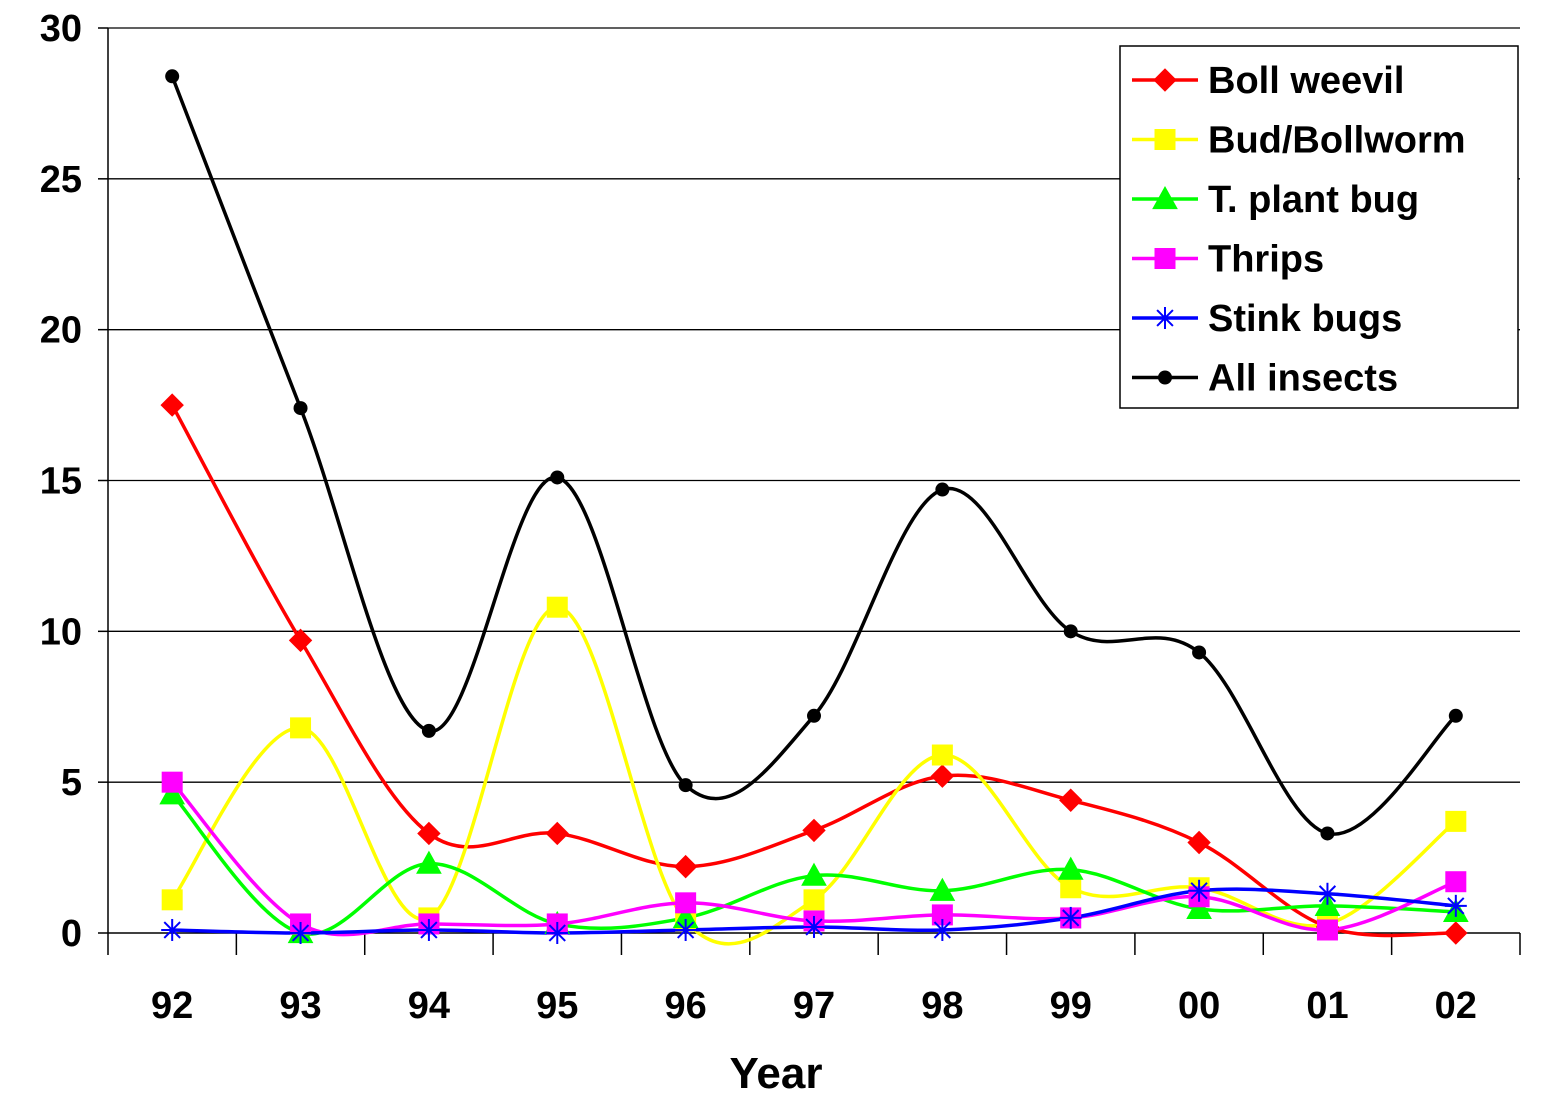 Image resolution: width=1547 pixels, height=1095 pixels. Describe the element at coordinates (1305, 319) in the screenshot. I see `legend-label-stink-bugs: Stink bugs` at that location.